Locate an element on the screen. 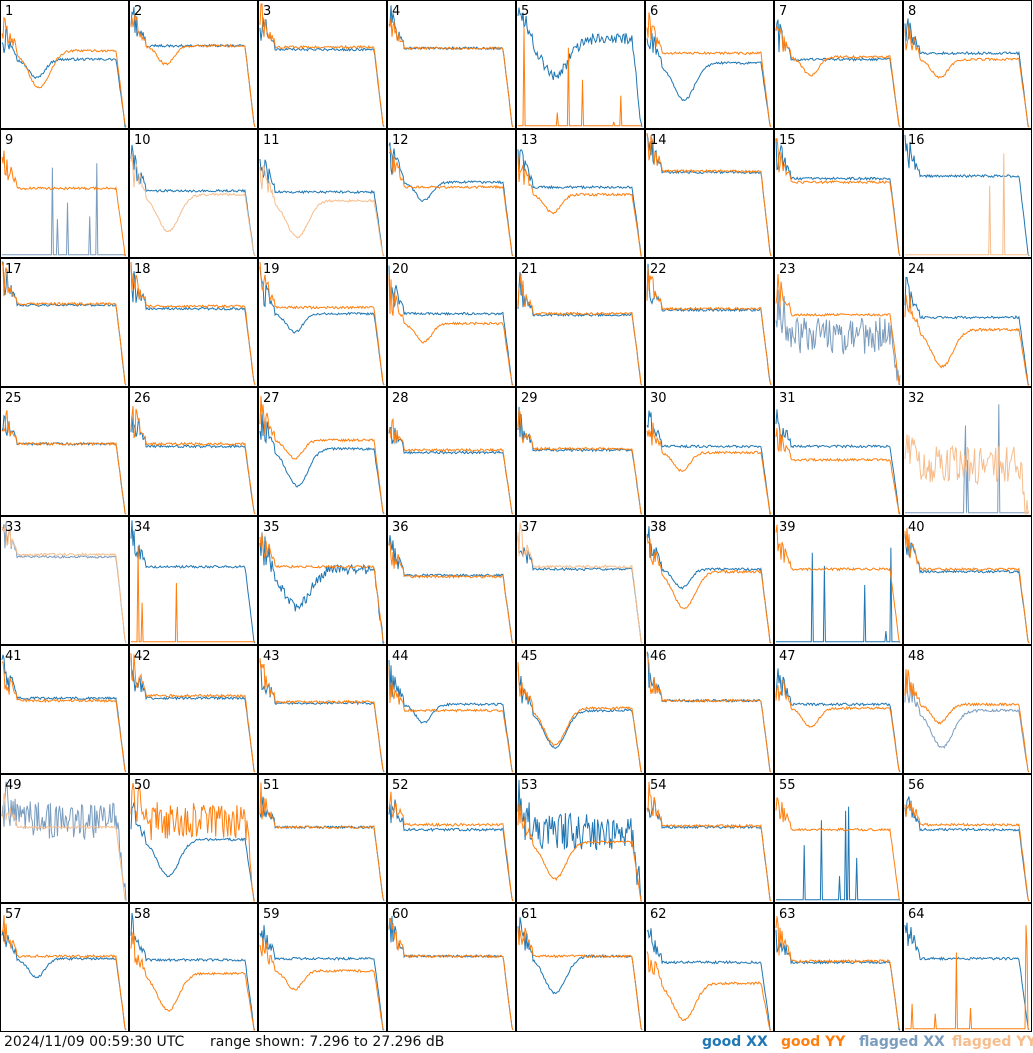 This screenshot has width=1033, height=1053. antenna-label: 5 is located at coordinates (525, 11).